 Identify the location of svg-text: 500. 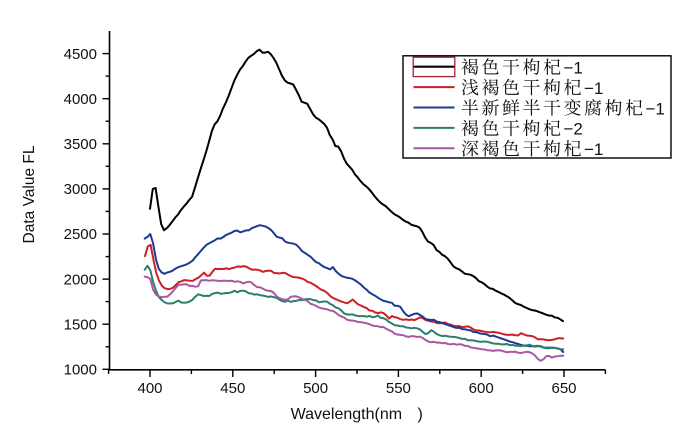
(315, 388).